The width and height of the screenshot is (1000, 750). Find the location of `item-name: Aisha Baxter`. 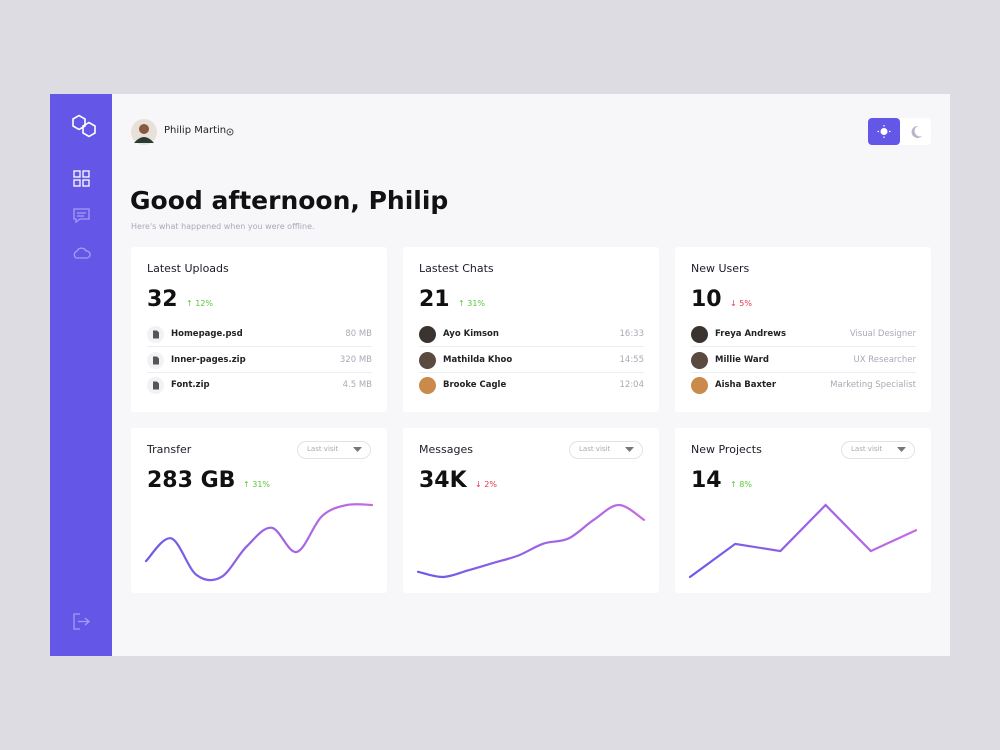

item-name: Aisha Baxter is located at coordinates (746, 385).